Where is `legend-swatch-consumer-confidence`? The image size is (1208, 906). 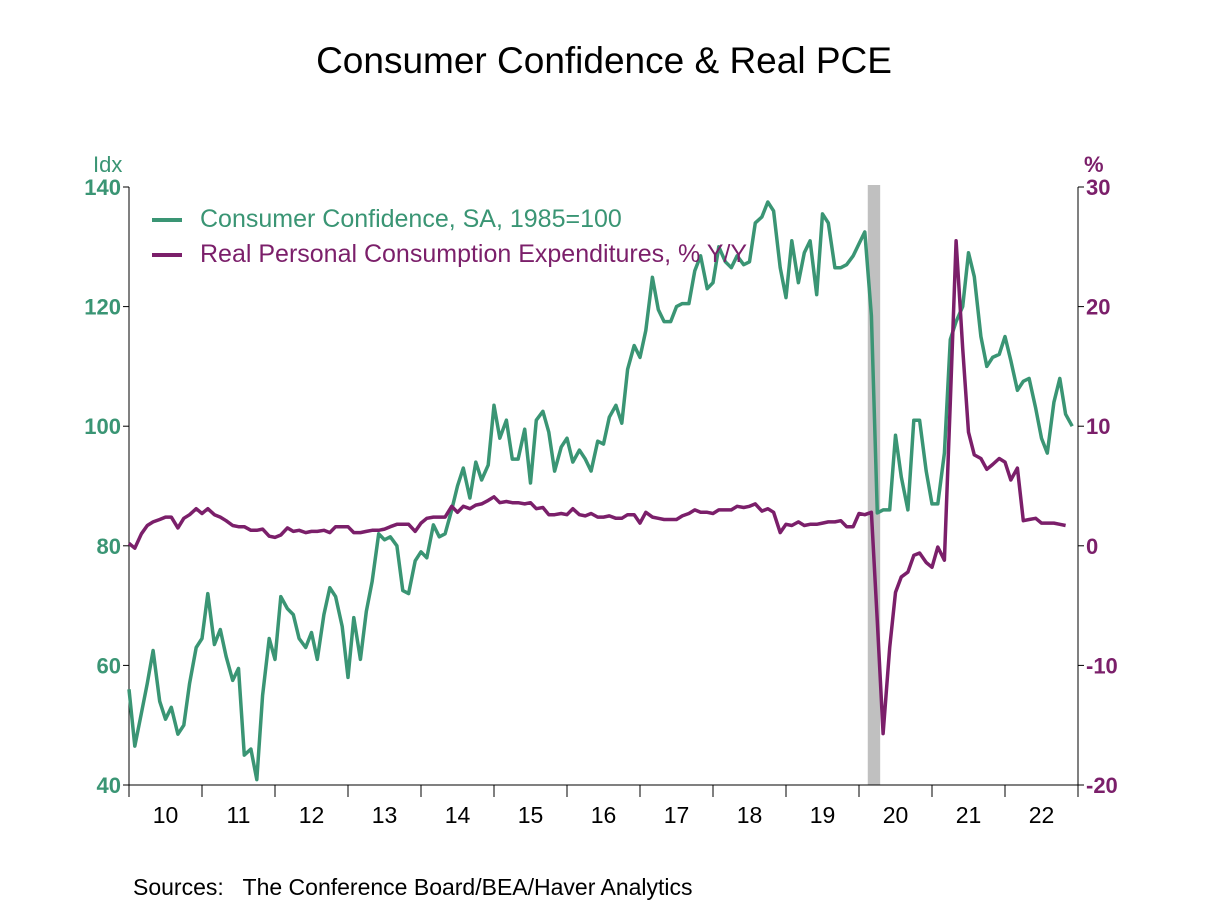
legend-swatch-consumer-confidence is located at coordinates (167, 220).